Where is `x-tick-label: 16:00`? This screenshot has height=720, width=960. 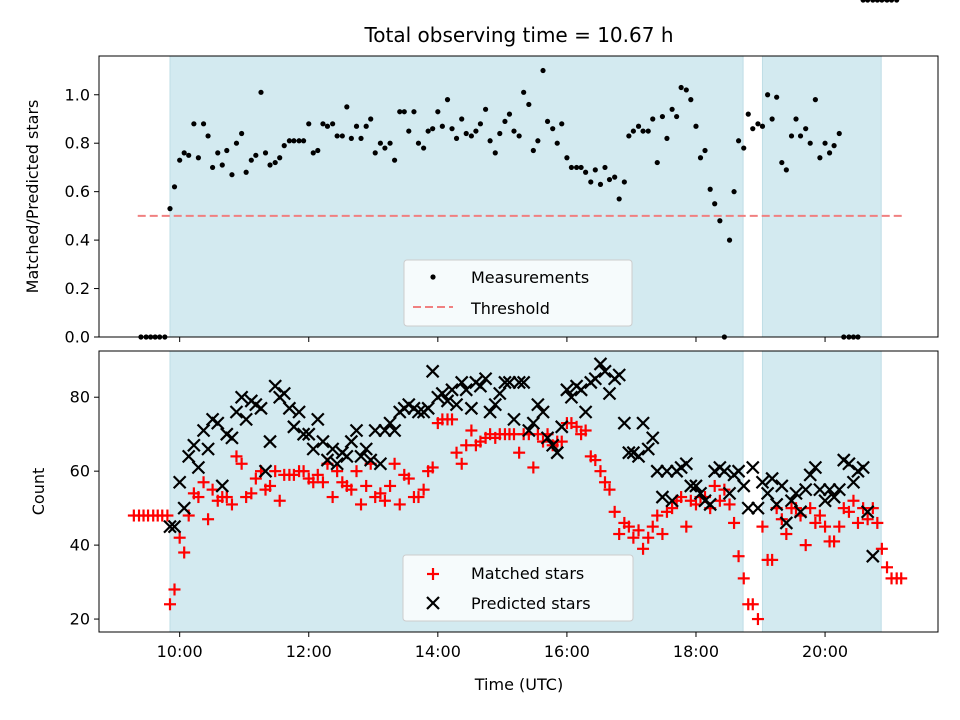
x-tick-label: 16:00 is located at coordinates (567, 651).